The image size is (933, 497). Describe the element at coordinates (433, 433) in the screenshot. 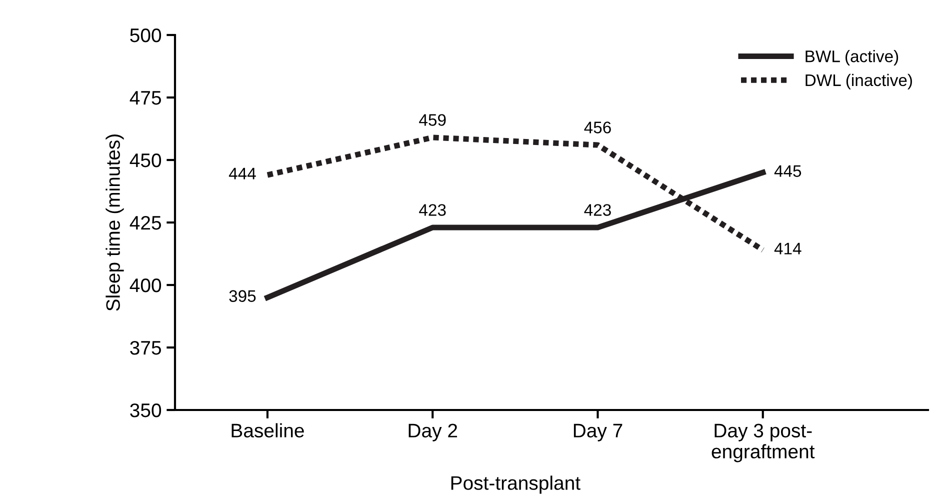

I see `x-tick-label: Day 2` at that location.